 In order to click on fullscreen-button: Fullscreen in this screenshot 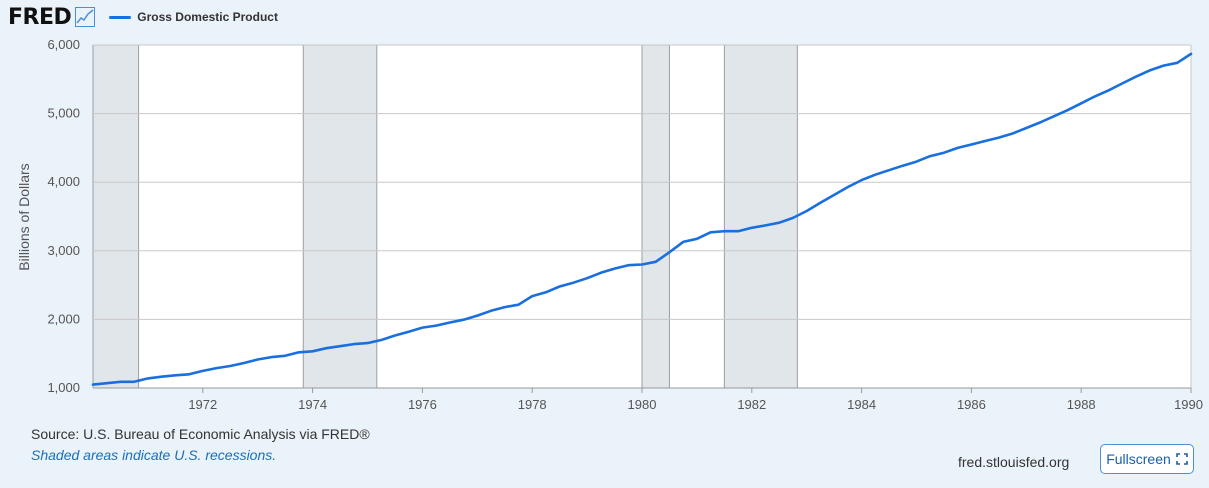, I will do `click(1147, 459)`.